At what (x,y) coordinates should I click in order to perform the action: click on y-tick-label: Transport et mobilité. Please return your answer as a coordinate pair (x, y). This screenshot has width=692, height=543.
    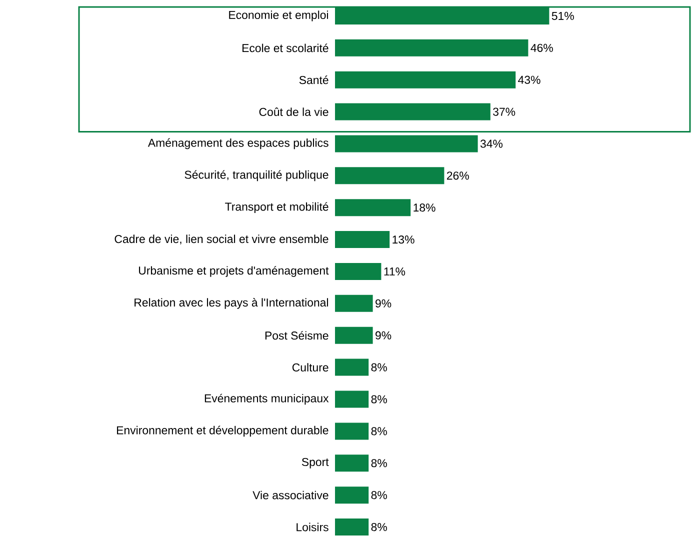
    Looking at the image, I should click on (276, 208).